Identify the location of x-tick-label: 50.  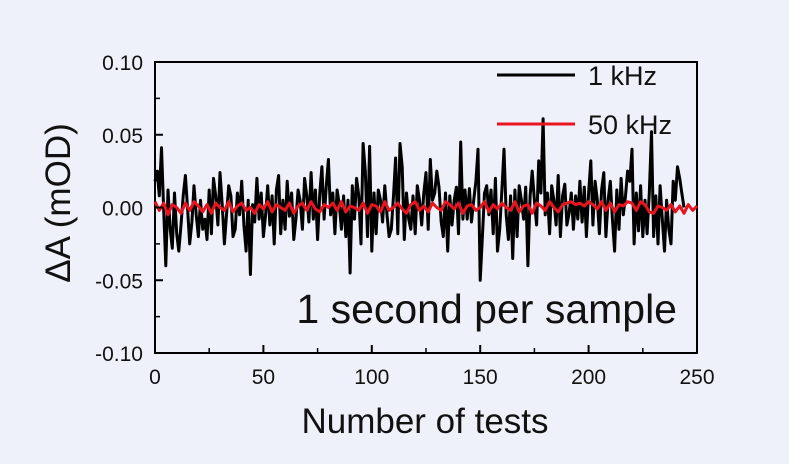
(263, 377).